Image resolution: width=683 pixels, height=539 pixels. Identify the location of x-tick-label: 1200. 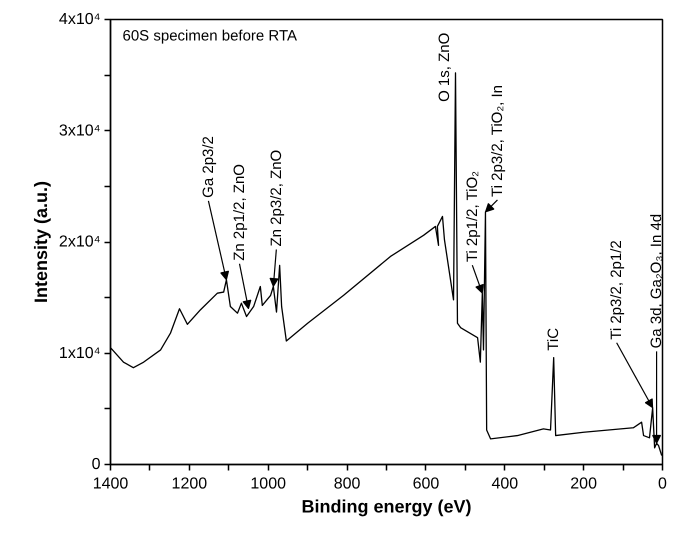
(190, 484).